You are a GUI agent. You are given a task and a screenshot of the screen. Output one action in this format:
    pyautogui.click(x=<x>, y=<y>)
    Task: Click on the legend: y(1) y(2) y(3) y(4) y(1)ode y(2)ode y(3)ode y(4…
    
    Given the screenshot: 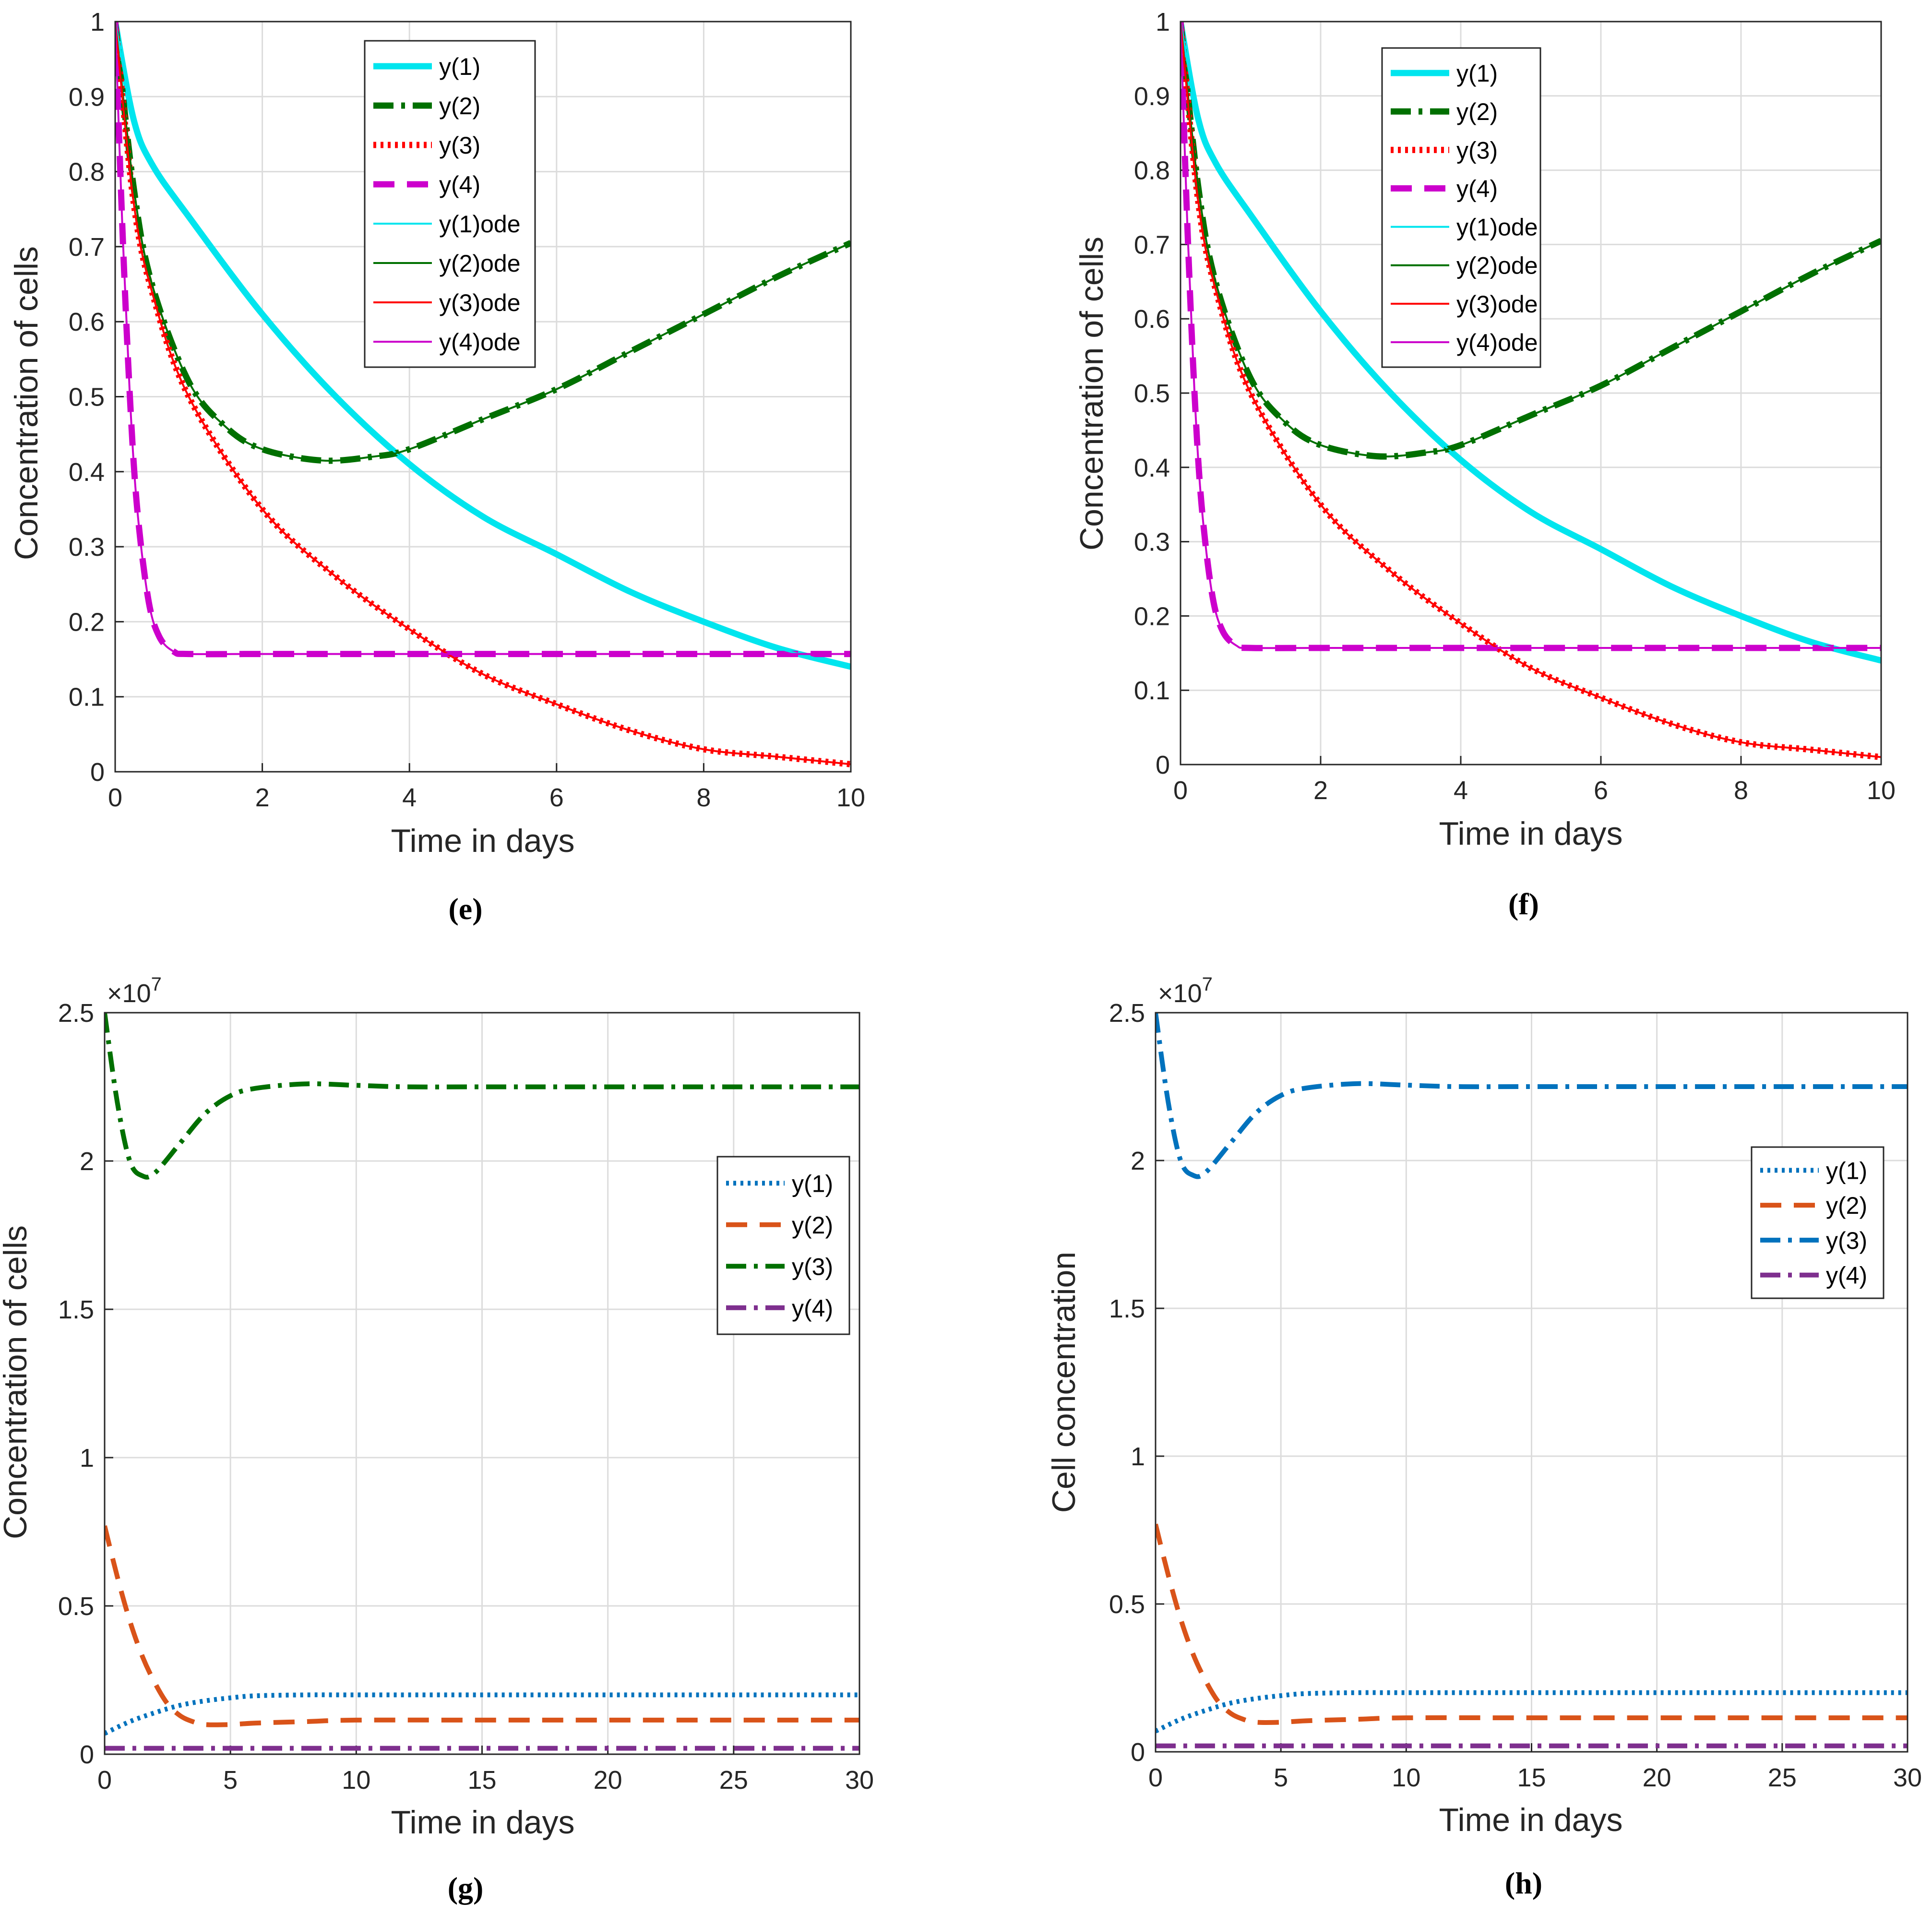 What is the action you would take?
    pyautogui.click(x=450, y=204)
    